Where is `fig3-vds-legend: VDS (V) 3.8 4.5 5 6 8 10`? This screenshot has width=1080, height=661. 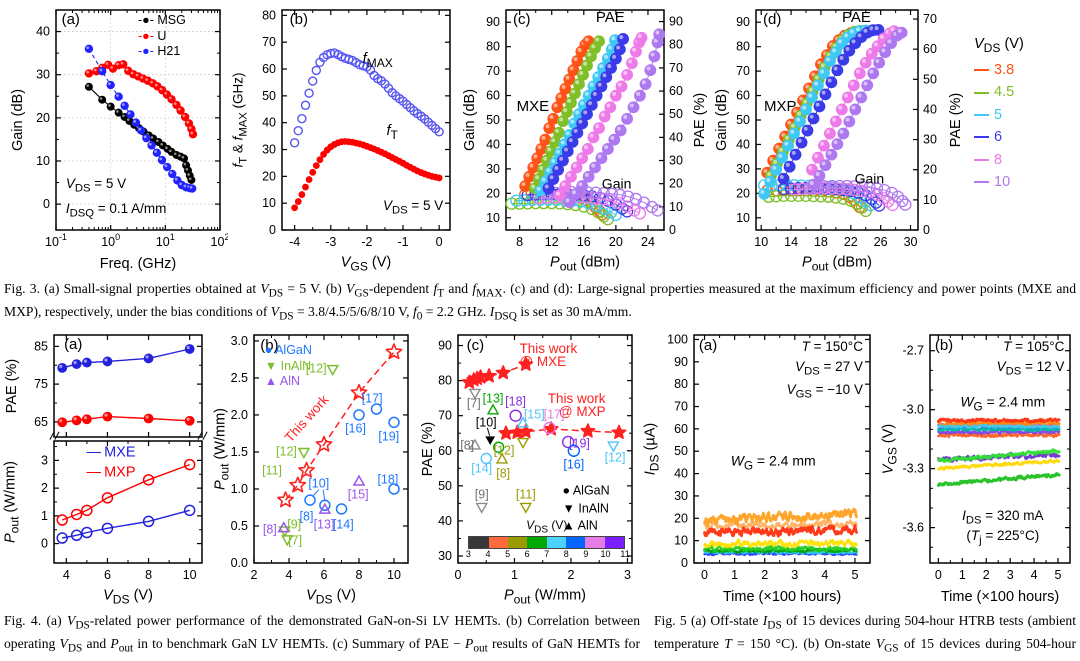 fig3-vds-legend: VDS (V) 3.8 4.5 5 6 8 10 is located at coordinates (995, 115).